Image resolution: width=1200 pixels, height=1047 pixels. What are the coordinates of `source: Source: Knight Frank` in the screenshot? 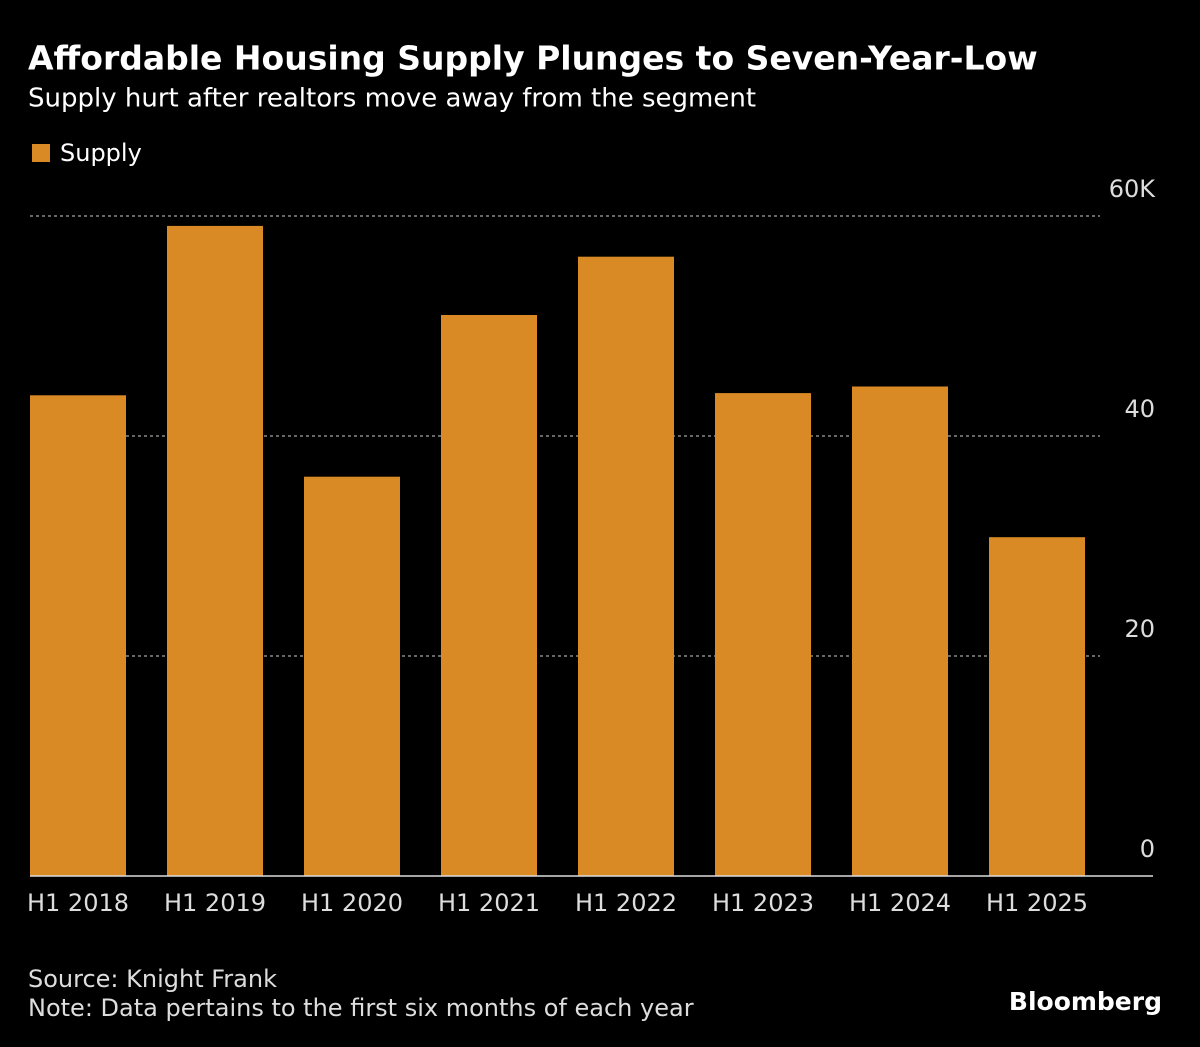 It's located at (152, 979).